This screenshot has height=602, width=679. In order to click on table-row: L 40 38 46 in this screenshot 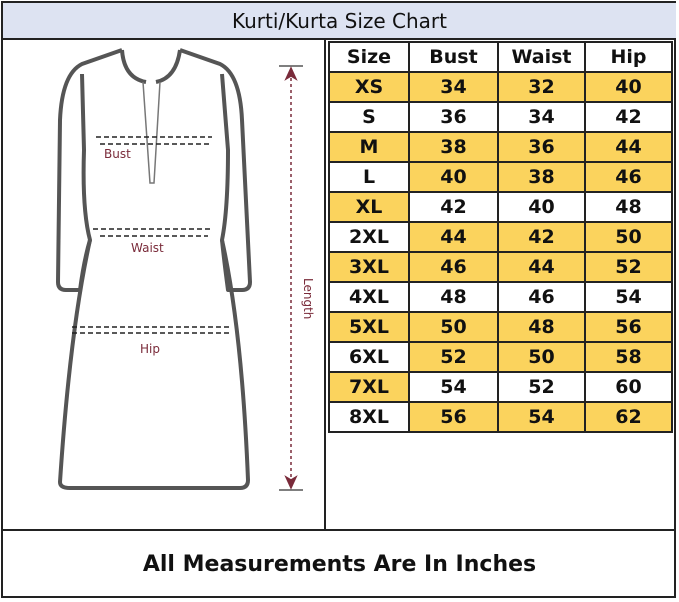, I will do `click(500, 177)`.